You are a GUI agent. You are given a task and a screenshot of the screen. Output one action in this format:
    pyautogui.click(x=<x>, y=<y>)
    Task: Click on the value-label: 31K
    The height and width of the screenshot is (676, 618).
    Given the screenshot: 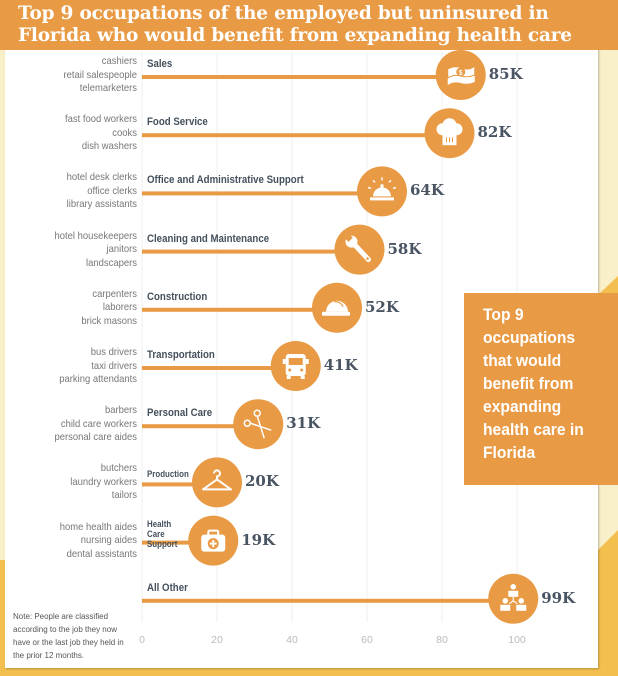 What is the action you would take?
    pyautogui.click(x=303, y=423)
    